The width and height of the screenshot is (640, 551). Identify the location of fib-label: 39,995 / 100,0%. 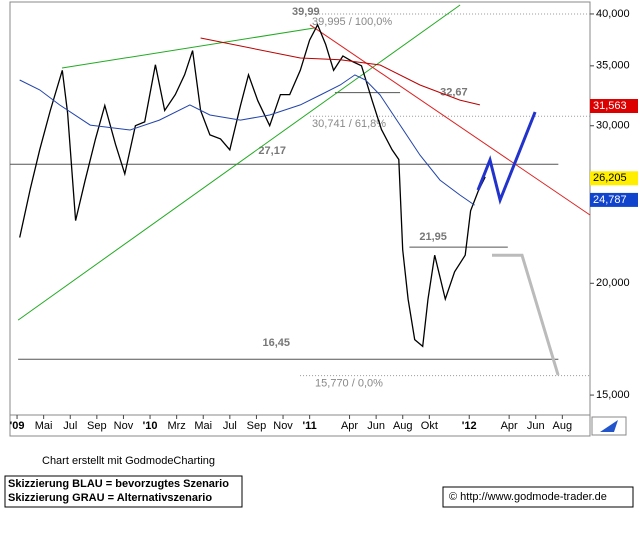
(352, 22).